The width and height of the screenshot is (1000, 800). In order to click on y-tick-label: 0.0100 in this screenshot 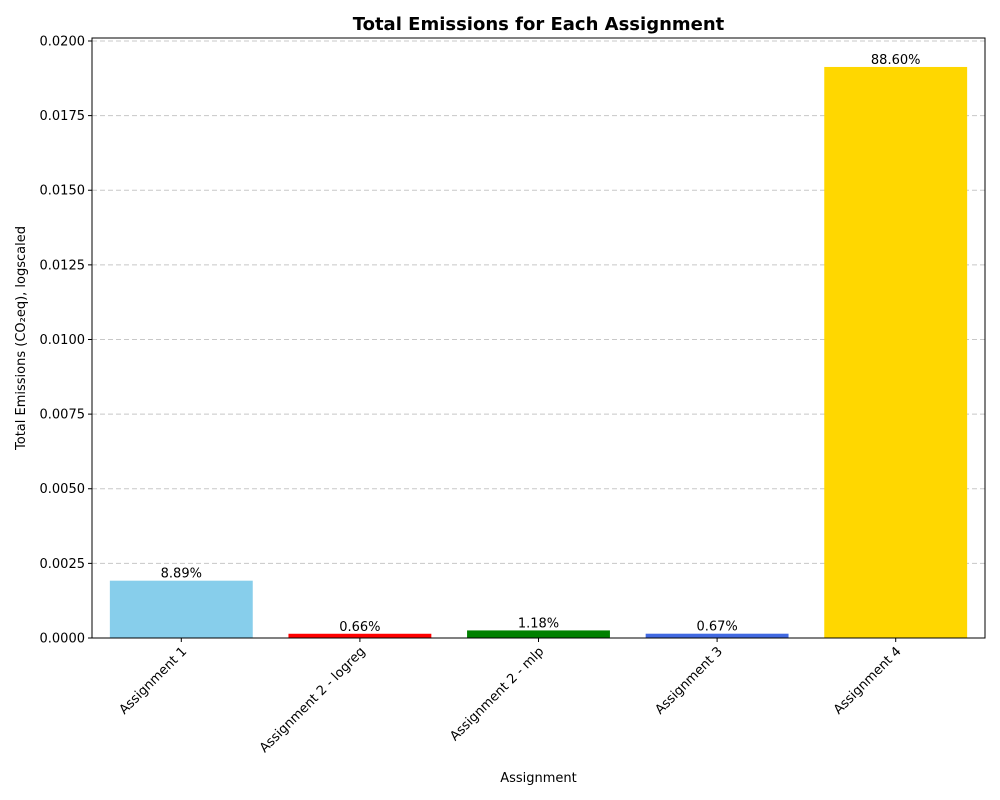, I will do `click(63, 340)`.